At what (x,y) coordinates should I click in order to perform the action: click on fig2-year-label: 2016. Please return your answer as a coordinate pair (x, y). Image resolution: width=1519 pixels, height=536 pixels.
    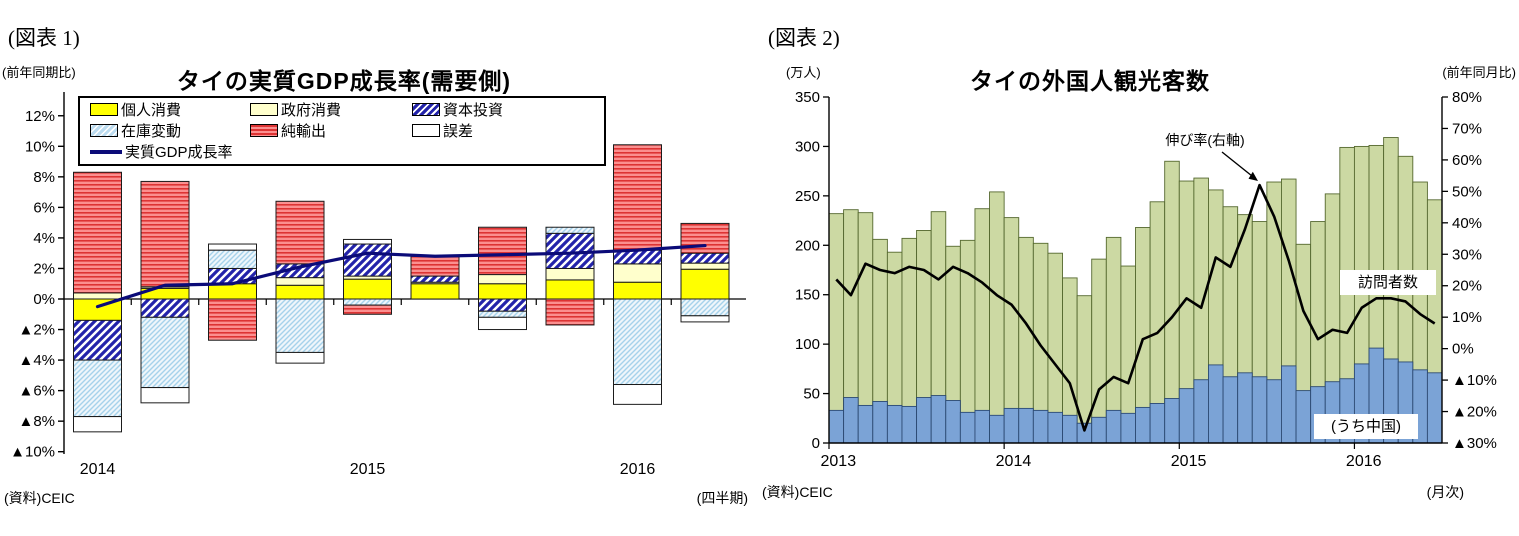
    Looking at the image, I should click on (1364, 461).